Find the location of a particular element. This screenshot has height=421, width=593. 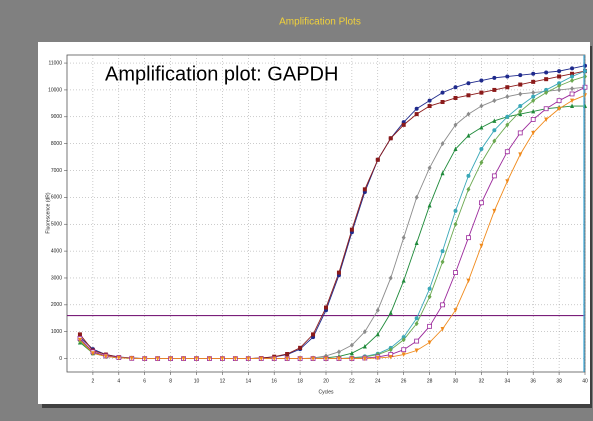

x-tick-label: 34 is located at coordinates (508, 381).